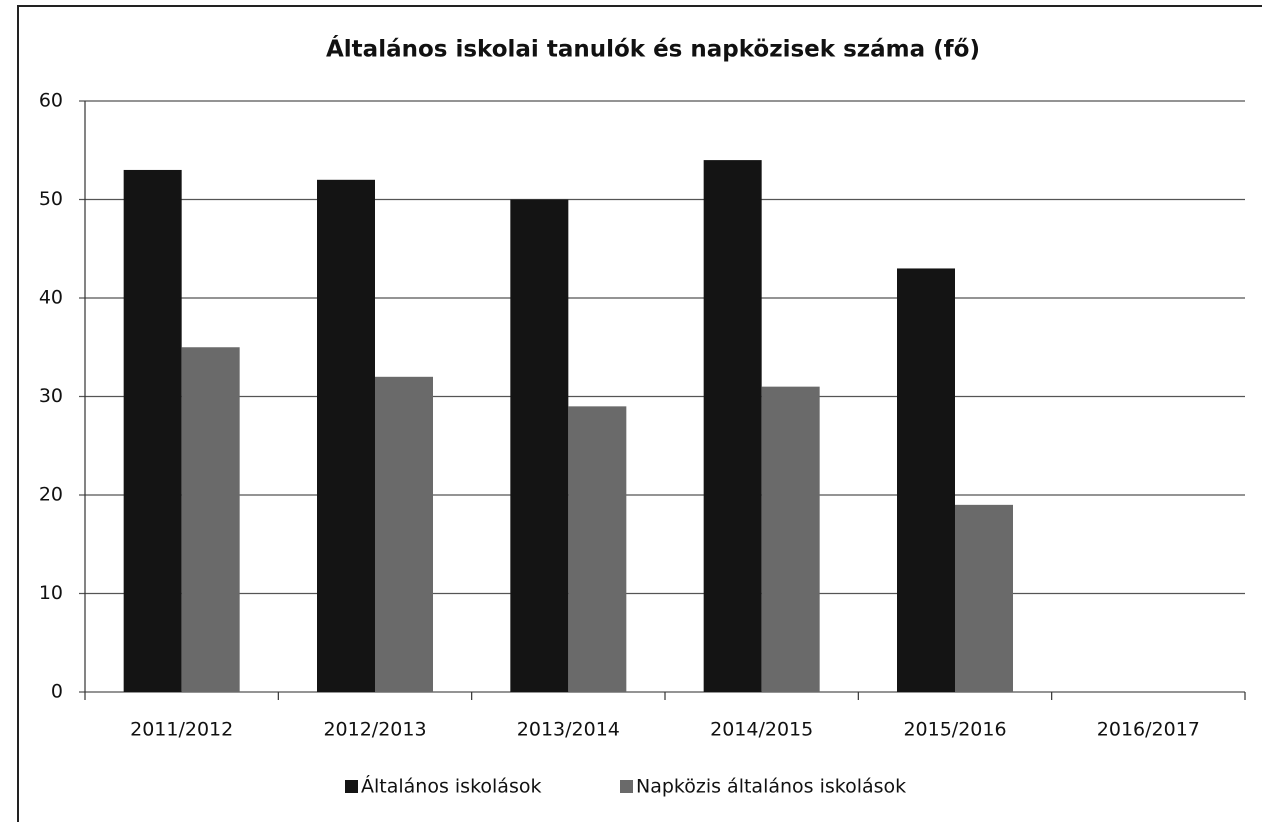 This screenshot has height=822, width=1262. Describe the element at coordinates (51, 199) in the screenshot. I see `y-tick-label: 50` at that location.